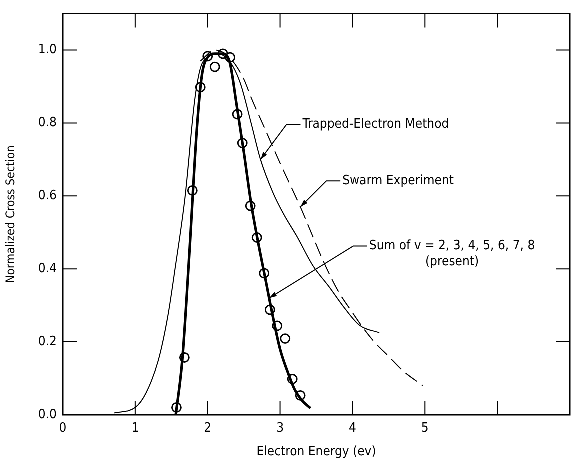 The height and width of the screenshot is (464, 576). Describe the element at coordinates (136, 428) in the screenshot. I see `x-tick-label: 1` at that location.